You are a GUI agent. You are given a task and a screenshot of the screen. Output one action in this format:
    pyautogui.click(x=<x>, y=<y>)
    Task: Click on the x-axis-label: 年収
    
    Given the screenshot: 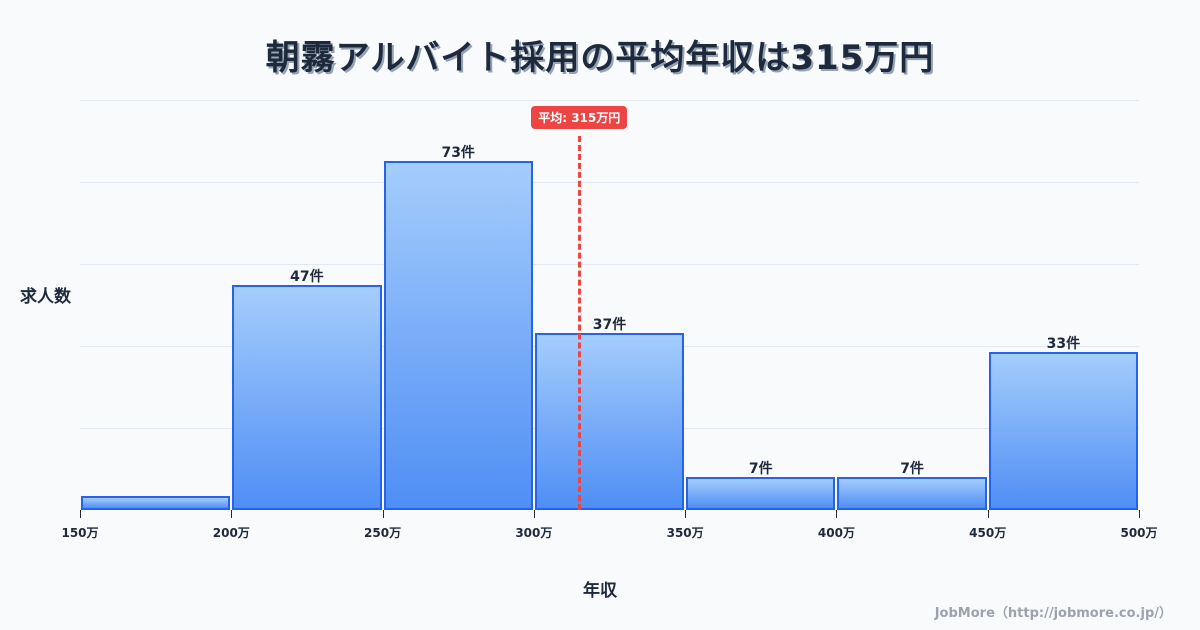 What is the action you would take?
    pyautogui.click(x=600, y=591)
    